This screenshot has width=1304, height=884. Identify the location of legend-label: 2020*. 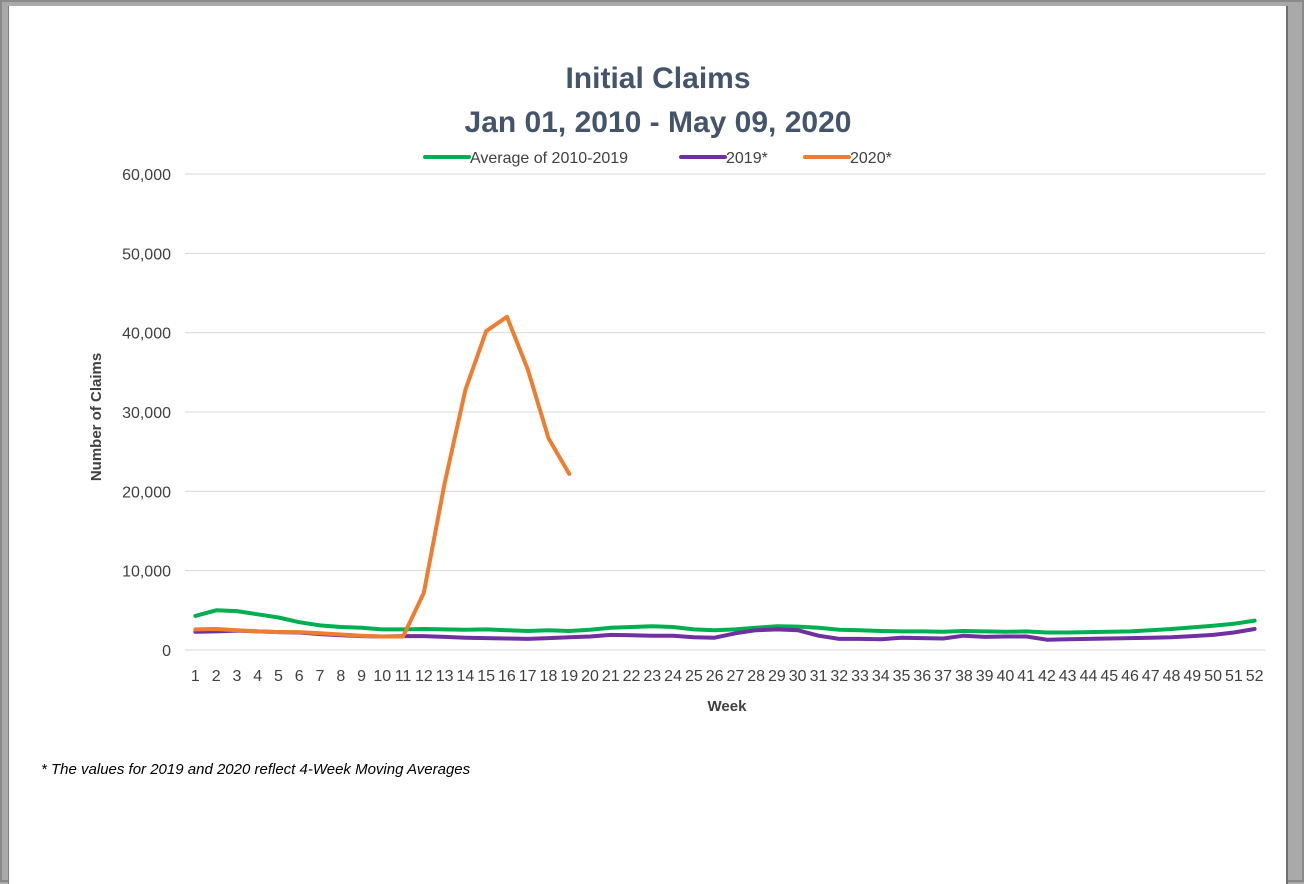
(871, 158).